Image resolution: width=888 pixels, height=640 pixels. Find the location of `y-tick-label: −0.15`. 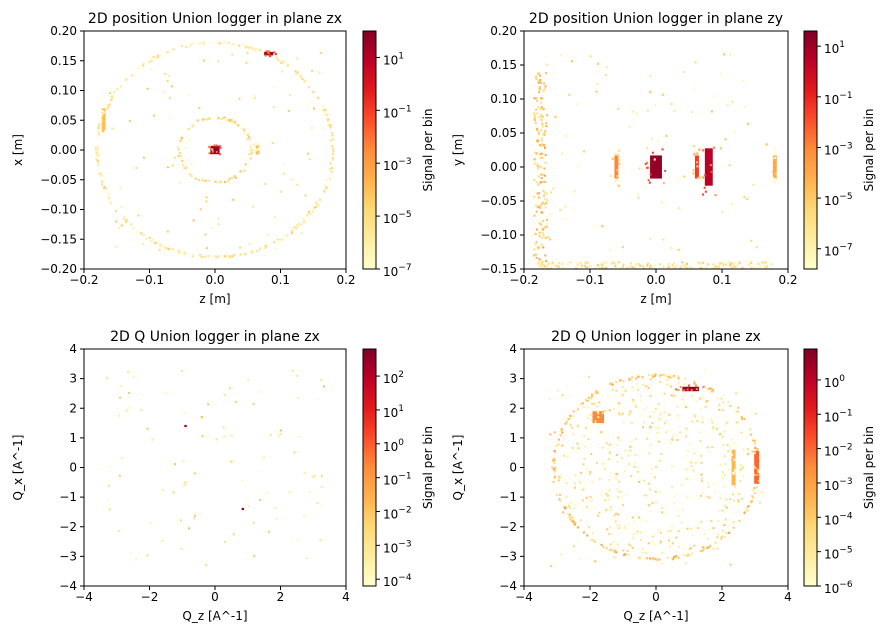

y-tick-label: −0.15 is located at coordinates (498, 269).